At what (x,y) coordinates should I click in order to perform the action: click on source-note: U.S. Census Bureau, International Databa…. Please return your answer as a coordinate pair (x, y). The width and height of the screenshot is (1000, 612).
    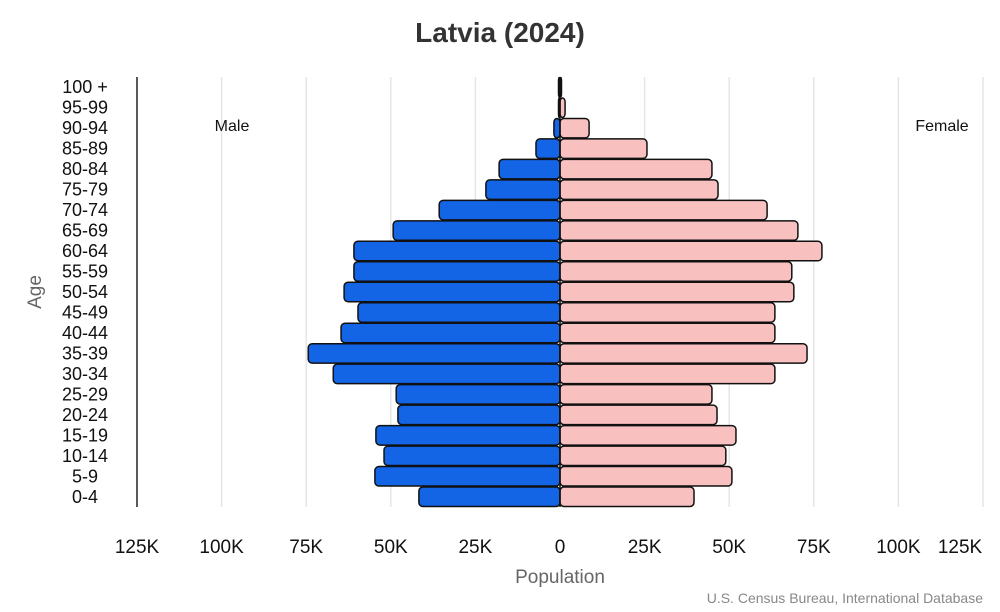
    Looking at the image, I should click on (845, 598).